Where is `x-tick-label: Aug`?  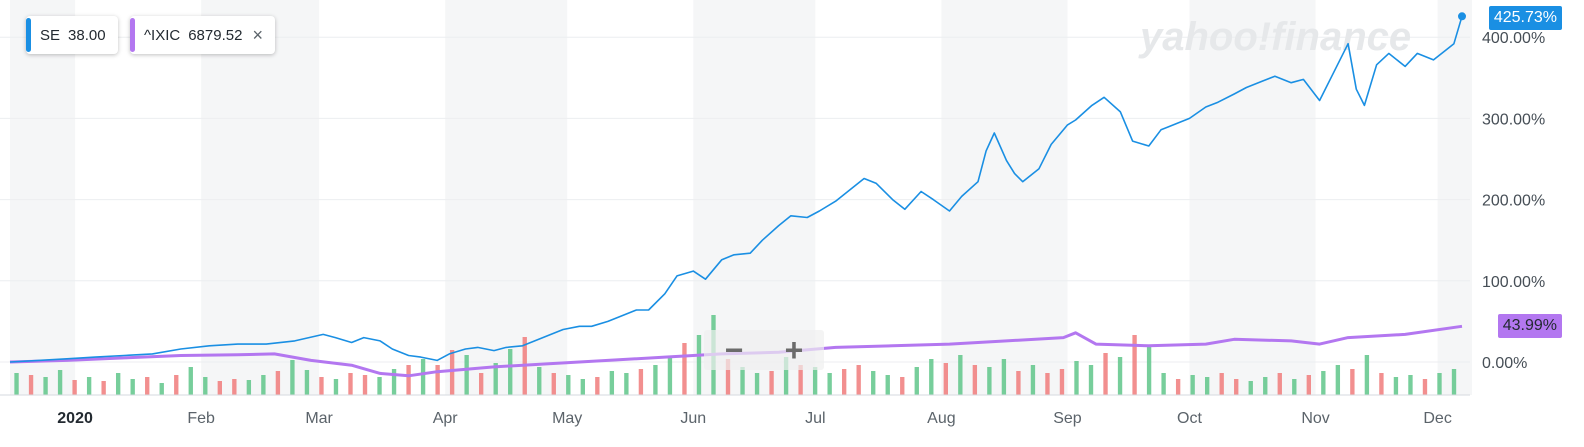
x-tick-label: Aug is located at coordinates (941, 418).